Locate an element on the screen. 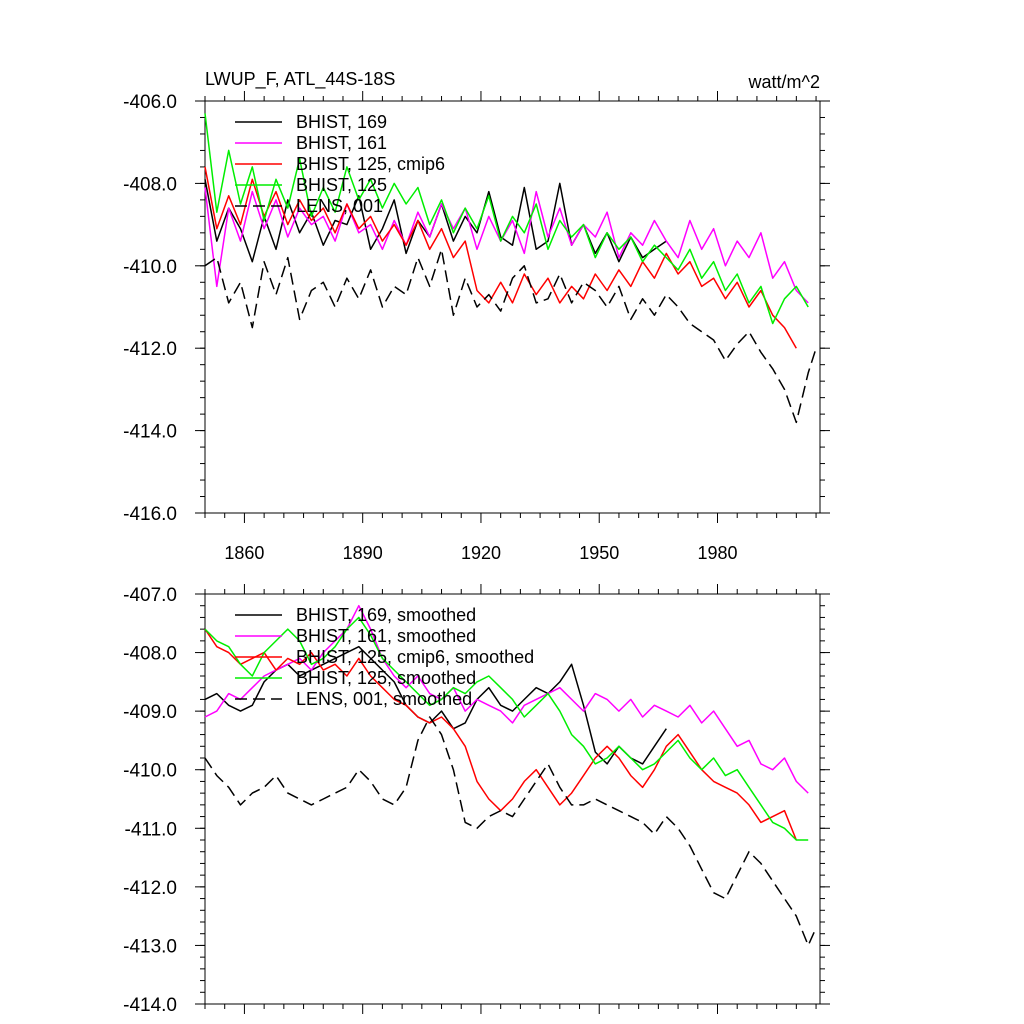 The image size is (1024, 1024). legend-label: BHIST, 161 is located at coordinates (341, 143).